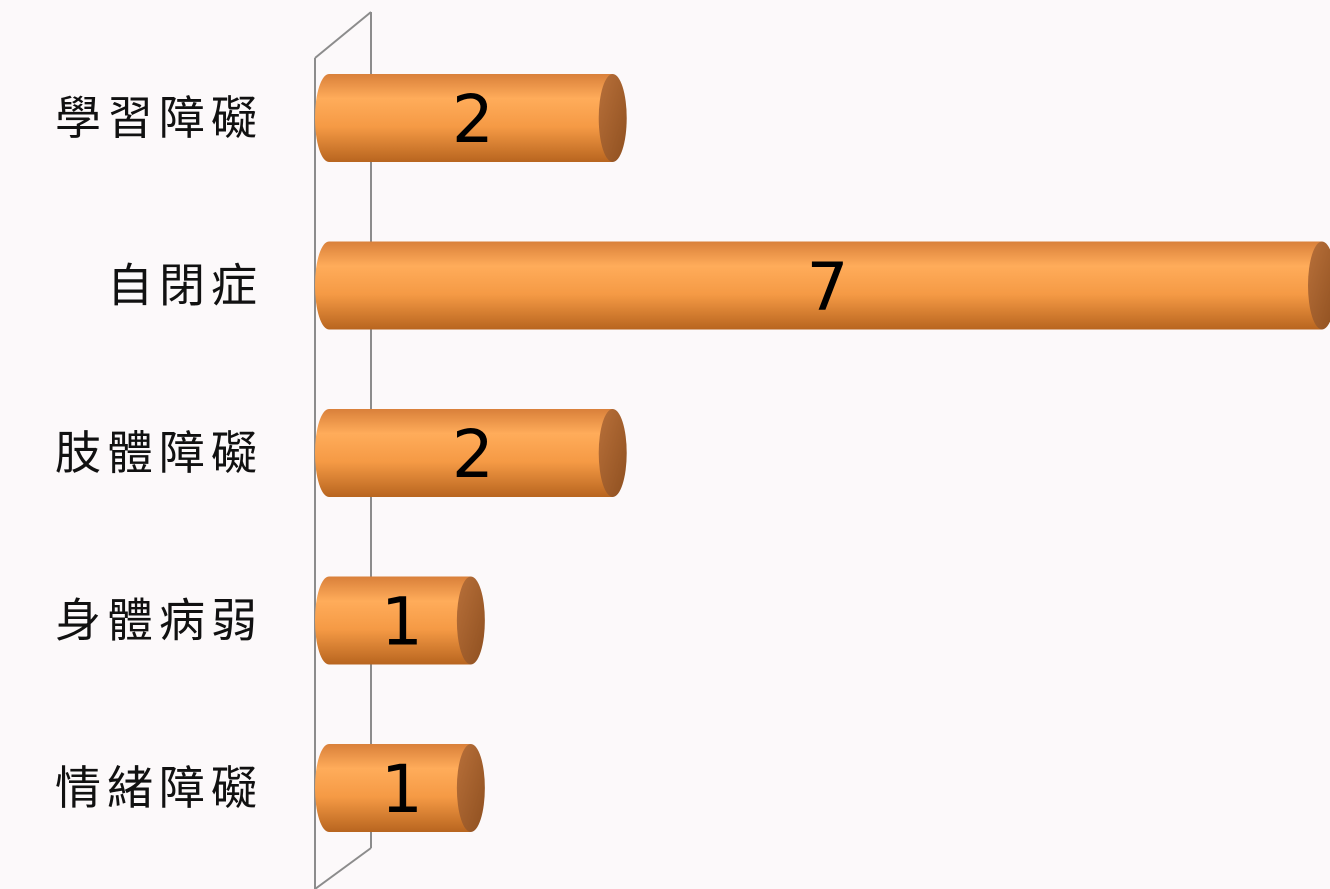 The image size is (1330, 889). I want to click on category-label: 身體病弱, so click(159, 621).